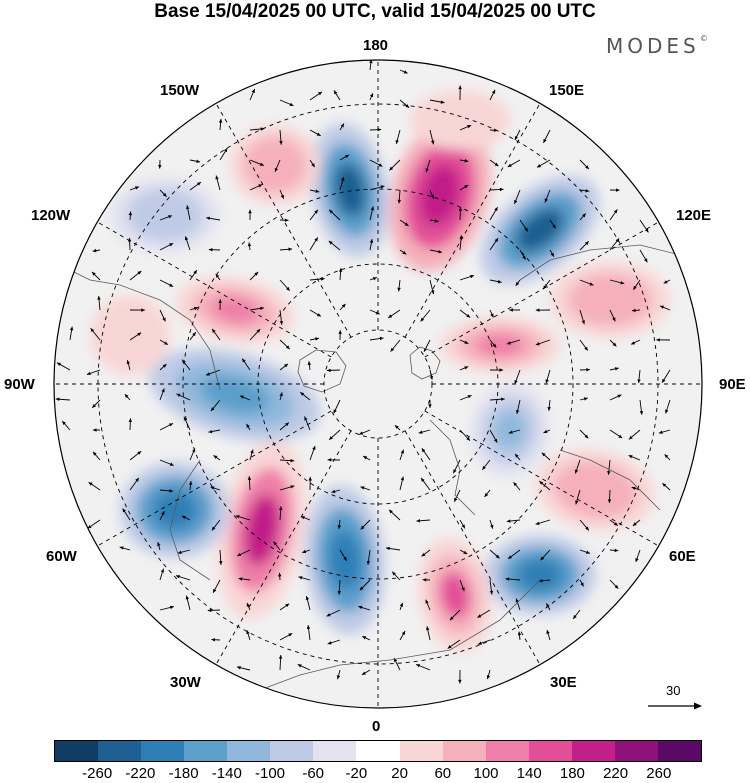 Image resolution: width=750 pixels, height=783 pixels. Describe the element at coordinates (376, 726) in the screenshot. I see `label-lon-0: 0` at that location.